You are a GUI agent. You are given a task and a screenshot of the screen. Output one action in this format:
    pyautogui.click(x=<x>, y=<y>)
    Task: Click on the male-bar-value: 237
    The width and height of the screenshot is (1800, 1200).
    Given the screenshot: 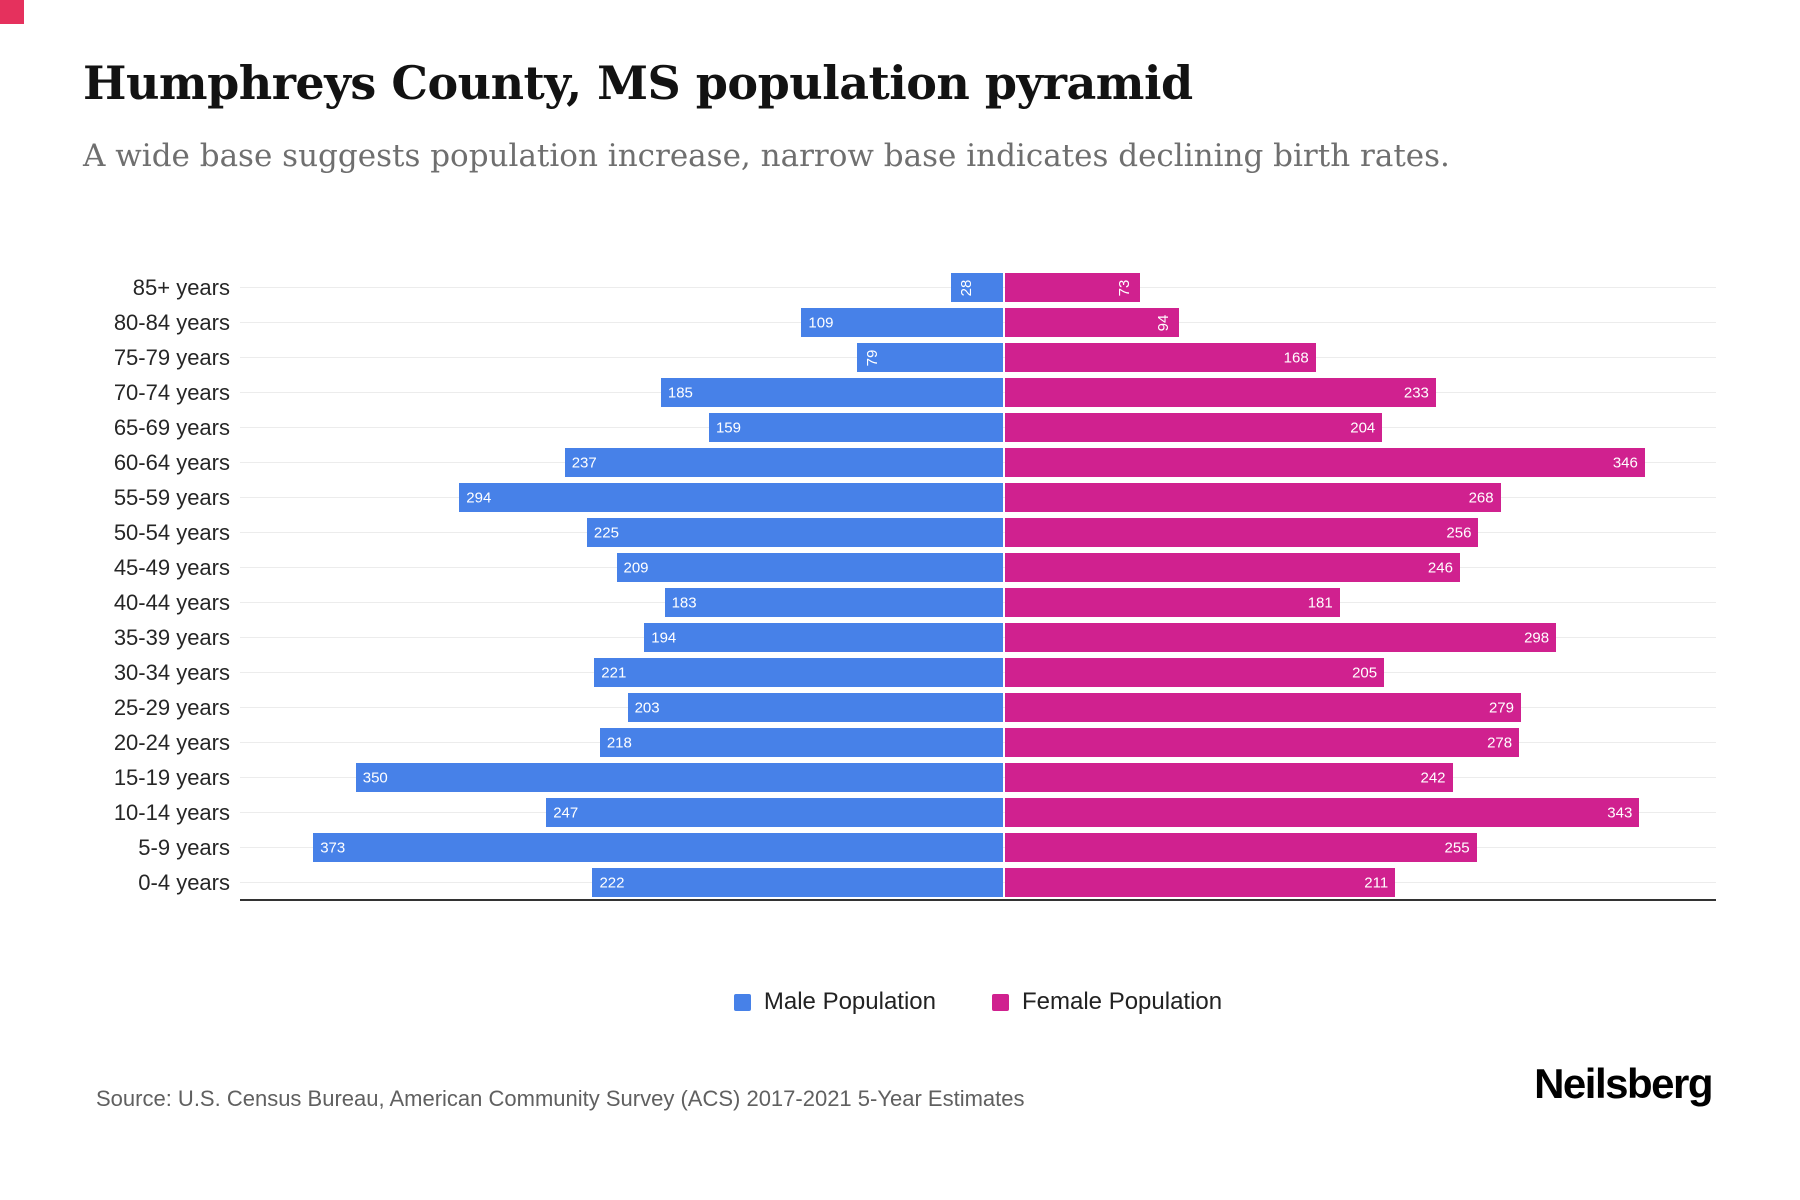 What is the action you would take?
    pyautogui.click(x=584, y=462)
    